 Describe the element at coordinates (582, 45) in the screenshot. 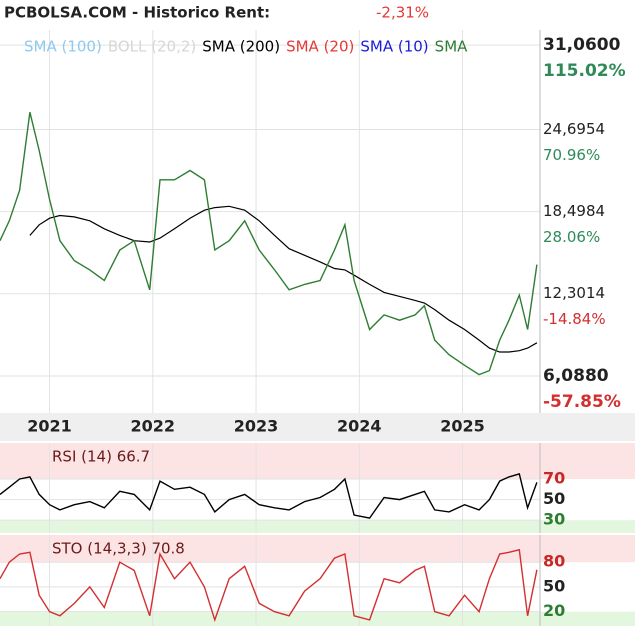

I see `y-tick-label: 31,0600` at that location.